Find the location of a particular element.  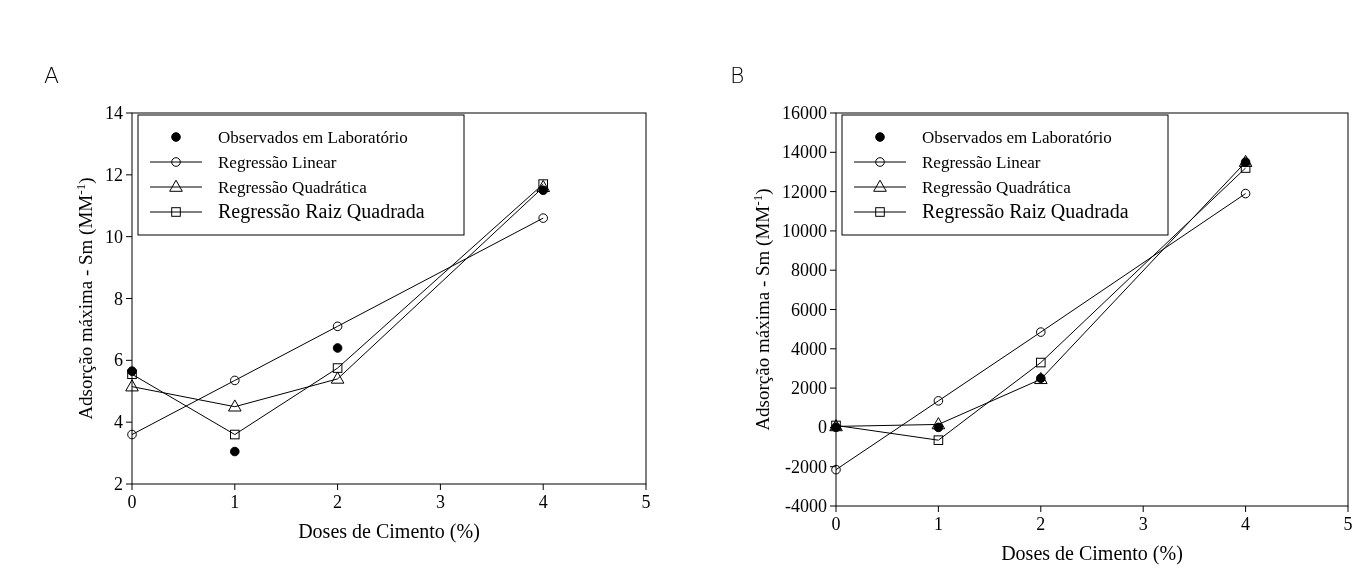

y-tick-label: -2000 is located at coordinates (806, 466).